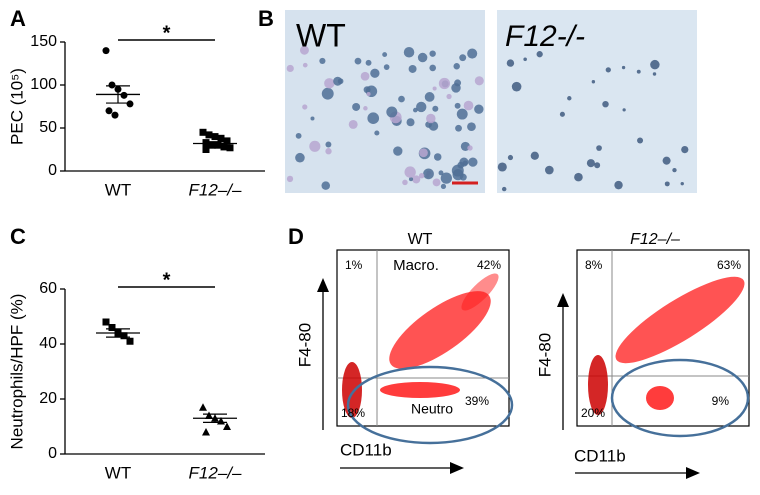 The image size is (760, 495). Describe the element at coordinates (18, 18) in the screenshot. I see `panel-label: A` at that location.